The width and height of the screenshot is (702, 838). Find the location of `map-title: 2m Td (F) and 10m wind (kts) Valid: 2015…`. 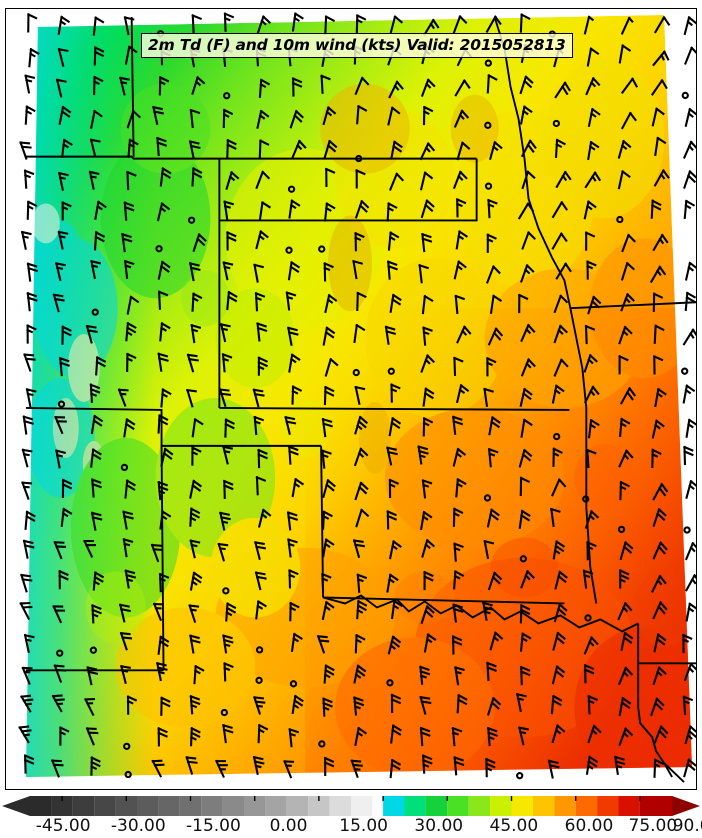

map-title: 2m Td (F) and 10m wind (kts) Valid: 2015… is located at coordinates (357, 45).